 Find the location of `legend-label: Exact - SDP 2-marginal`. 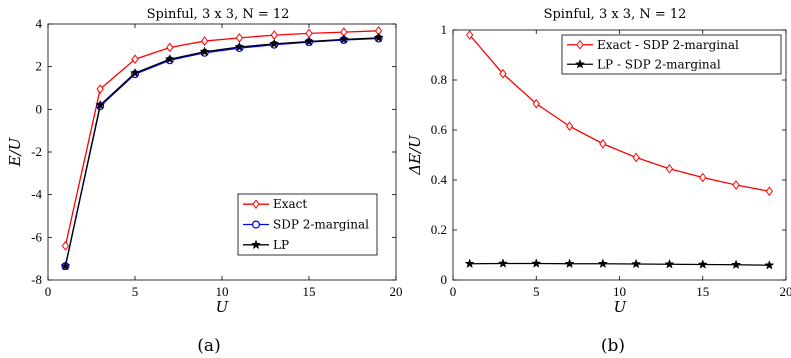

legend-label: Exact - SDP 2-marginal is located at coordinates (668, 45).